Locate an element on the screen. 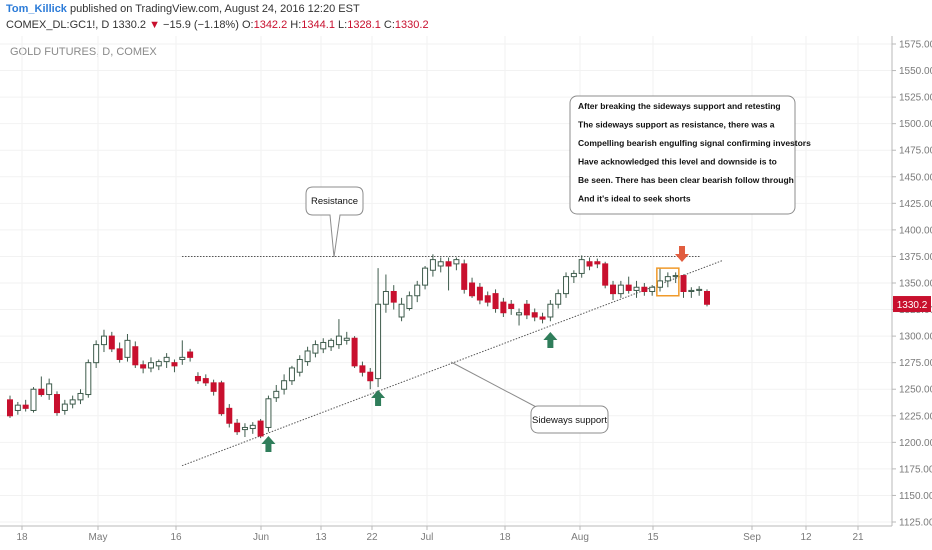 The image size is (932, 550). price-tick-label: 1175.00 is located at coordinates (915, 469).